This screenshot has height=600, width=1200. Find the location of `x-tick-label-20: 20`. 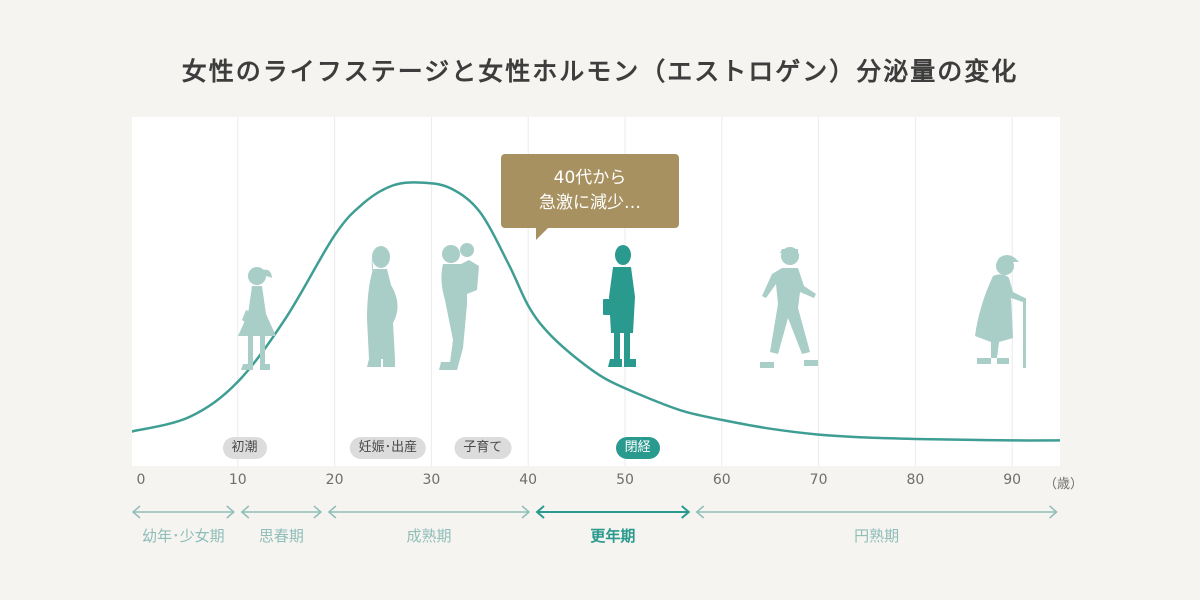

x-tick-label-20: 20 is located at coordinates (334, 480).